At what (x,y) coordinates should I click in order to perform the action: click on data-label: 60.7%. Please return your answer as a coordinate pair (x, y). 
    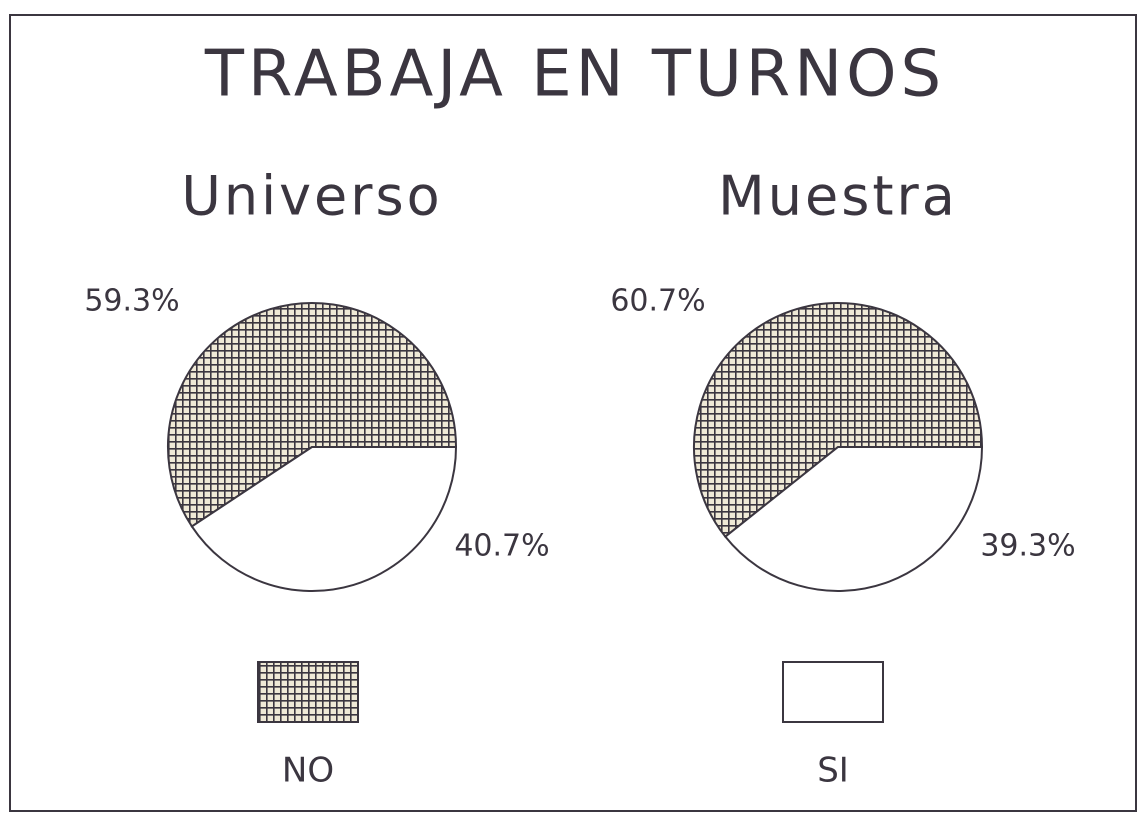
    Looking at the image, I should click on (657, 301).